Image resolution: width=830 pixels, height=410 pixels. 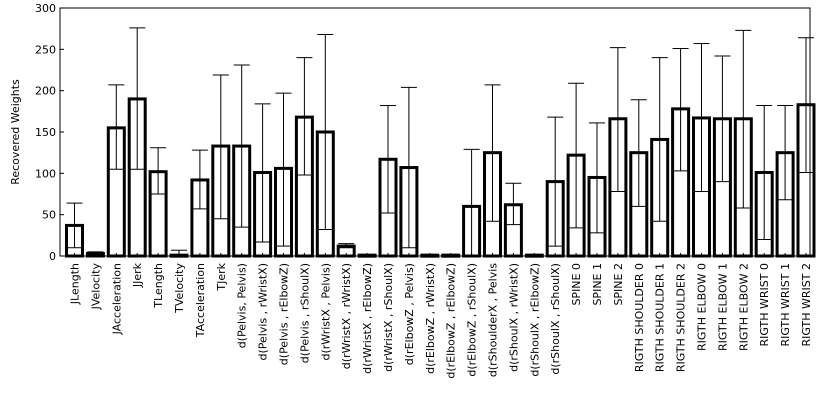 What do you see at coordinates (764, 304) in the screenshot?
I see `x-tick-label: RIGTH WRIST 0` at bounding box center [764, 304].